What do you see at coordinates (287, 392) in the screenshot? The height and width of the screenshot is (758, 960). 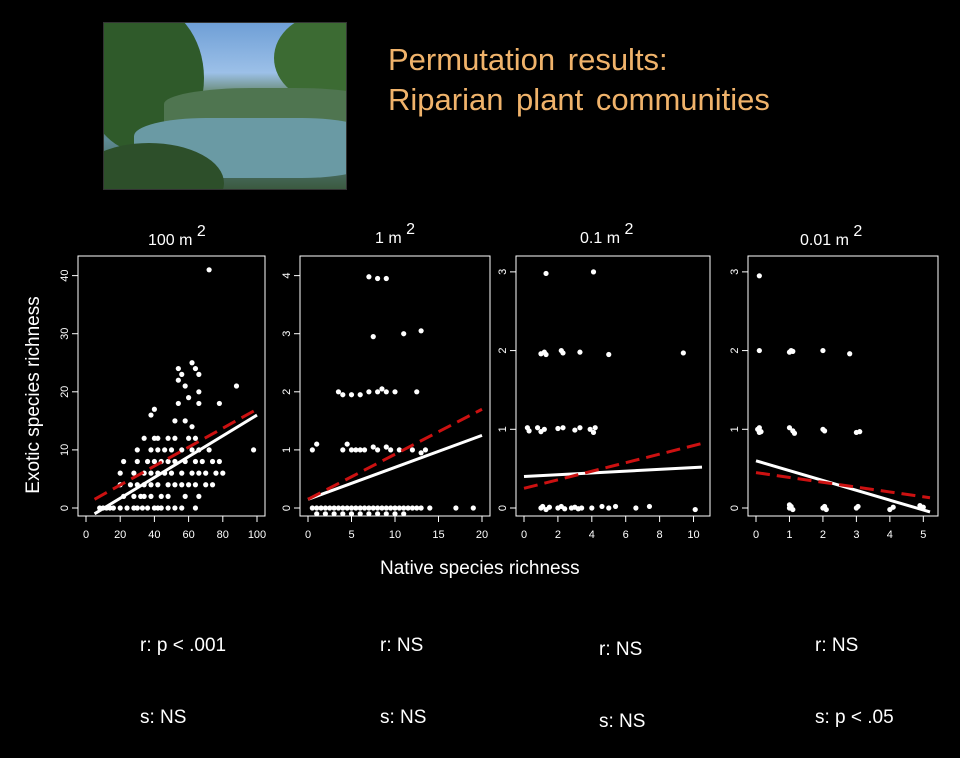 I see `y-tick-label: 2` at bounding box center [287, 392].